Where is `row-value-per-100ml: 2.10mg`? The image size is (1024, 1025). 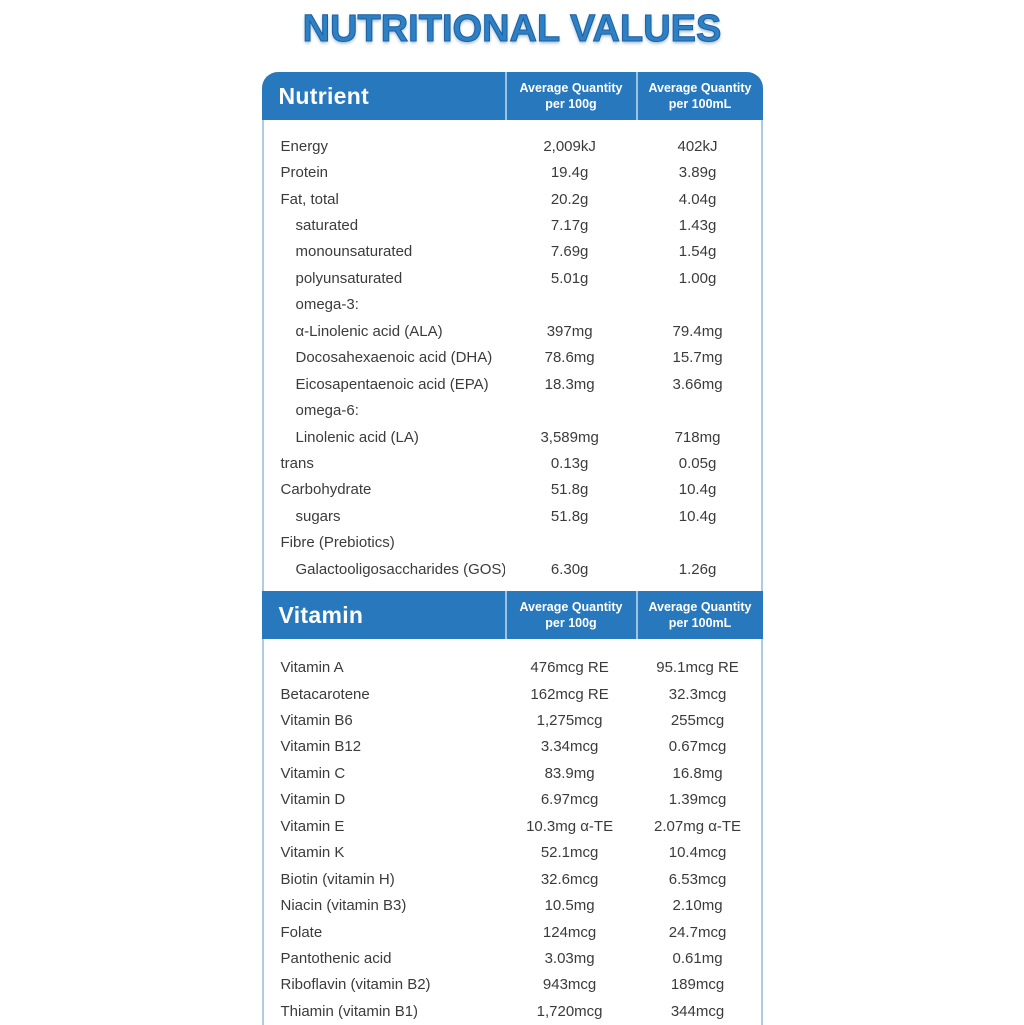
row-value-per-100ml: 2.10mg is located at coordinates (697, 906).